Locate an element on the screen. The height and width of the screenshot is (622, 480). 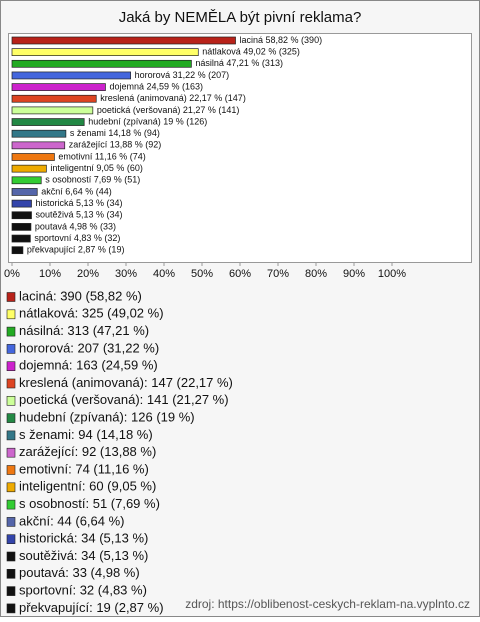
legend-label: soutěživá: 34 (5,13 %) is located at coordinates (83, 555).